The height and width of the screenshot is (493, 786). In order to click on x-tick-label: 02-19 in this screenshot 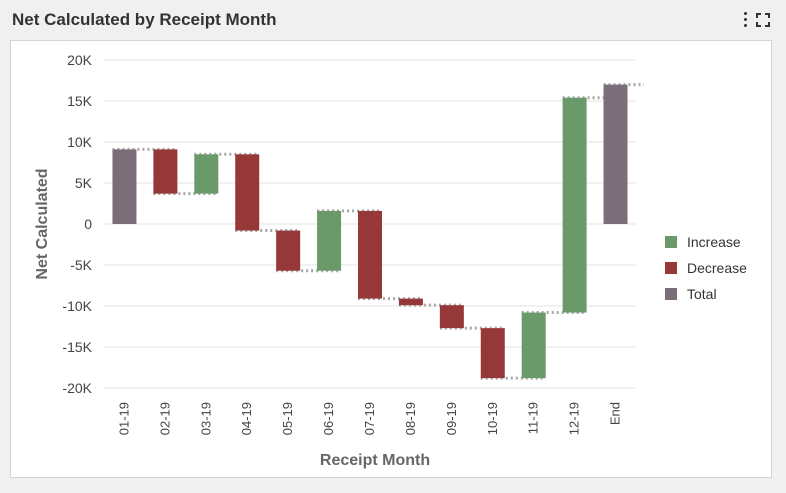, I will do `click(164, 418)`.